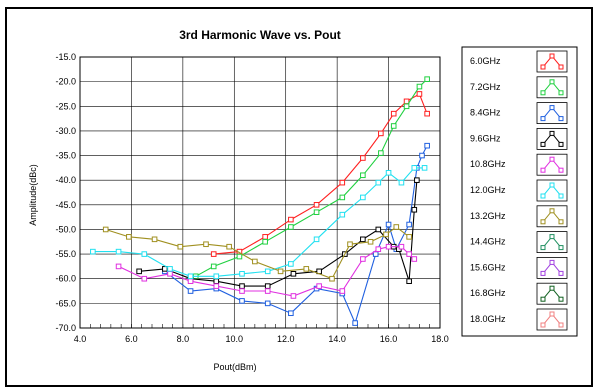  Describe the element at coordinates (488, 216) in the screenshot. I see `legend-label: 13.2GHz` at that location.